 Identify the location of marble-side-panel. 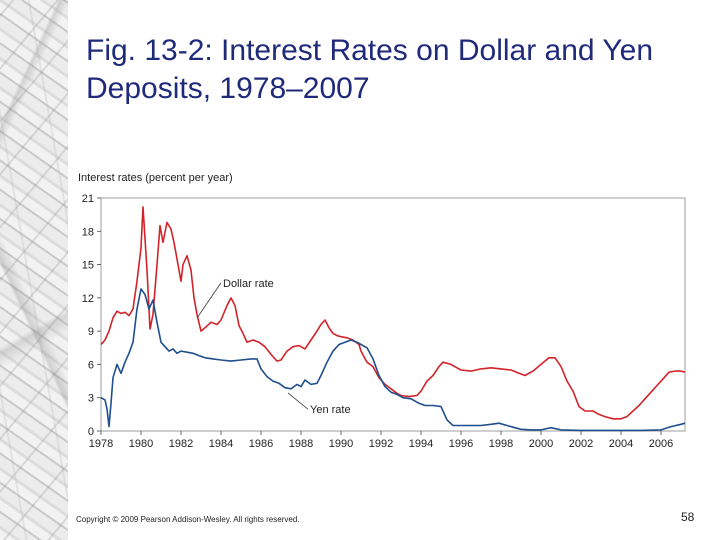
(34, 270).